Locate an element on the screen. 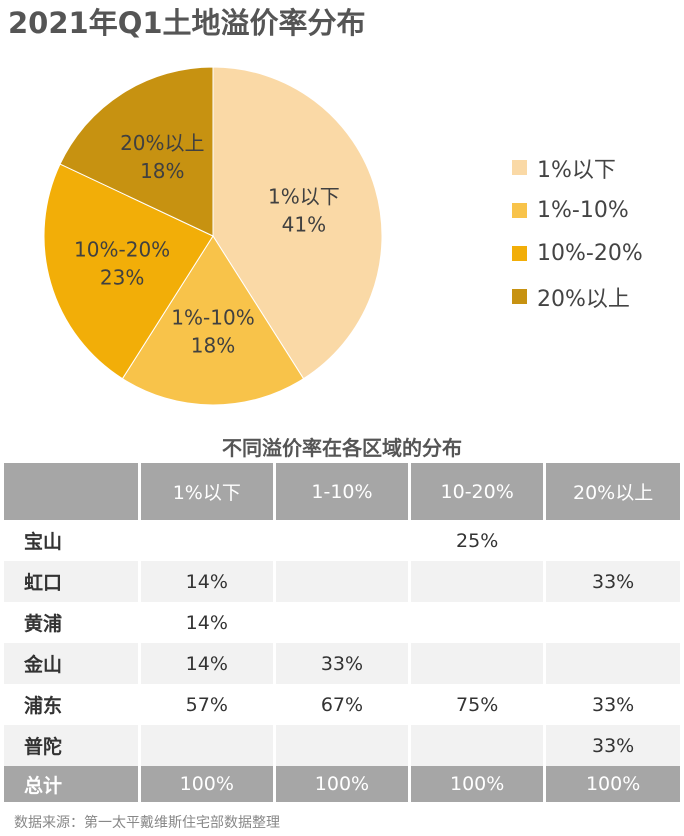 The width and height of the screenshot is (684, 836). table-row: 普陀 33% is located at coordinates (342, 745).